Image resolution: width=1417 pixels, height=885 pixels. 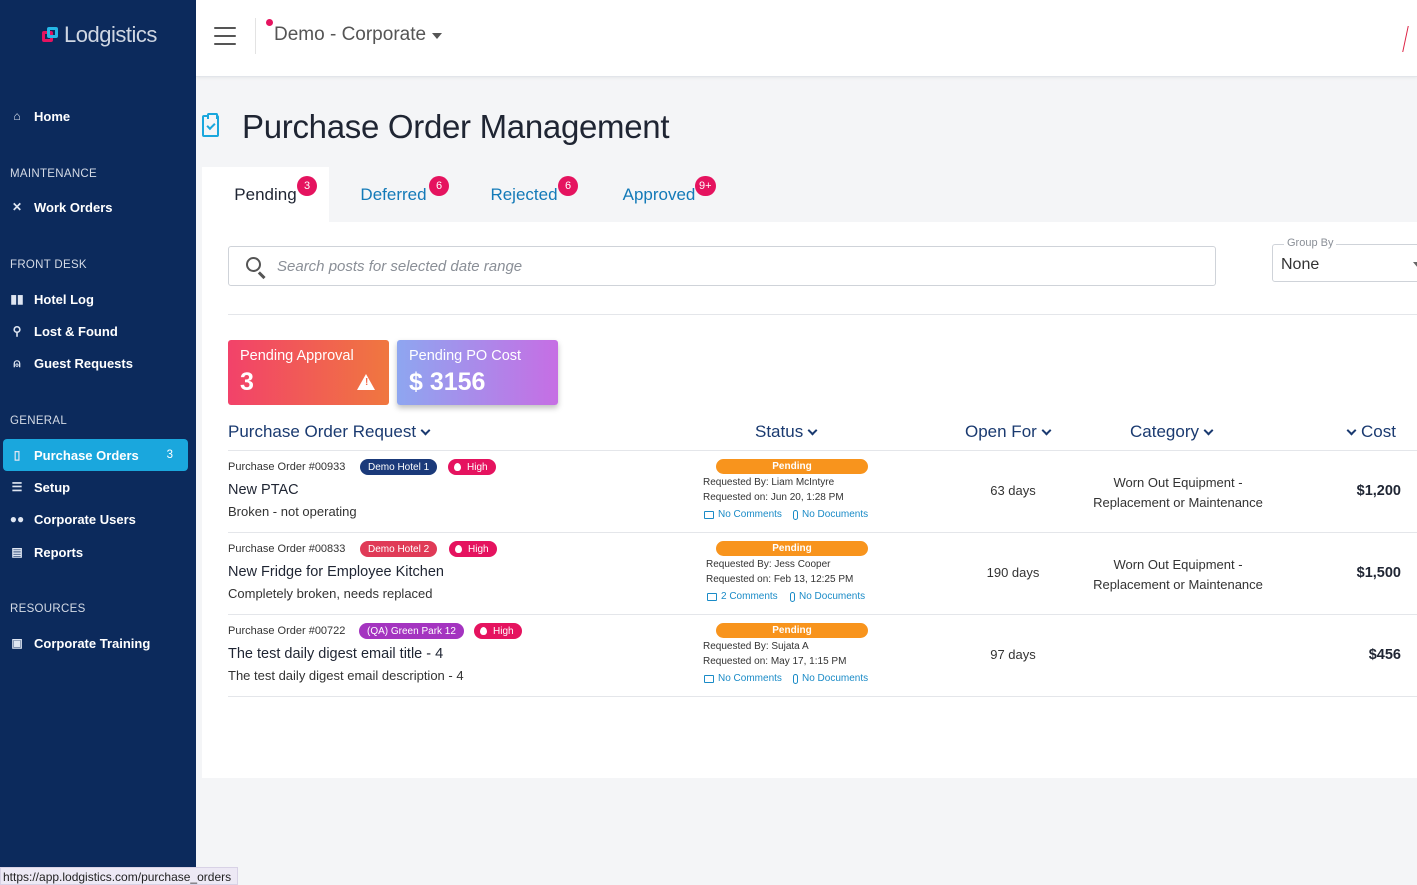 I want to click on video-icon: ▣, so click(x=17, y=643).